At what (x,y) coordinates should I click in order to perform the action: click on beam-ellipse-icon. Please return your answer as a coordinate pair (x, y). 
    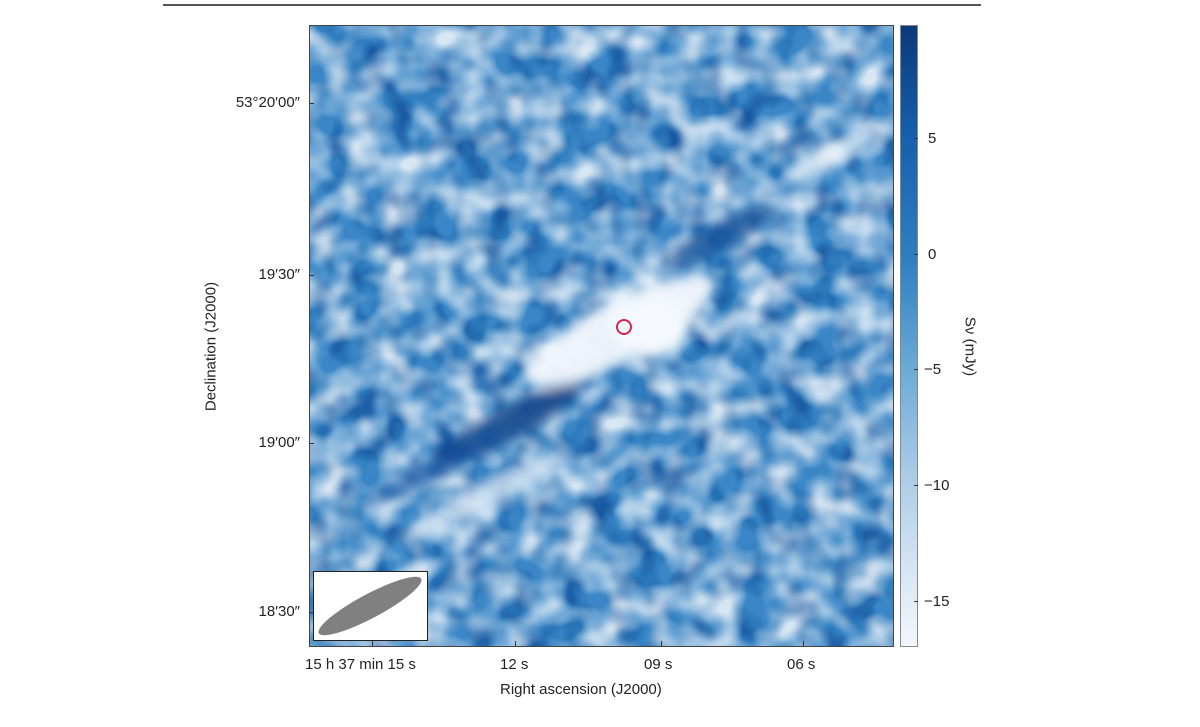
    Looking at the image, I should click on (370, 606).